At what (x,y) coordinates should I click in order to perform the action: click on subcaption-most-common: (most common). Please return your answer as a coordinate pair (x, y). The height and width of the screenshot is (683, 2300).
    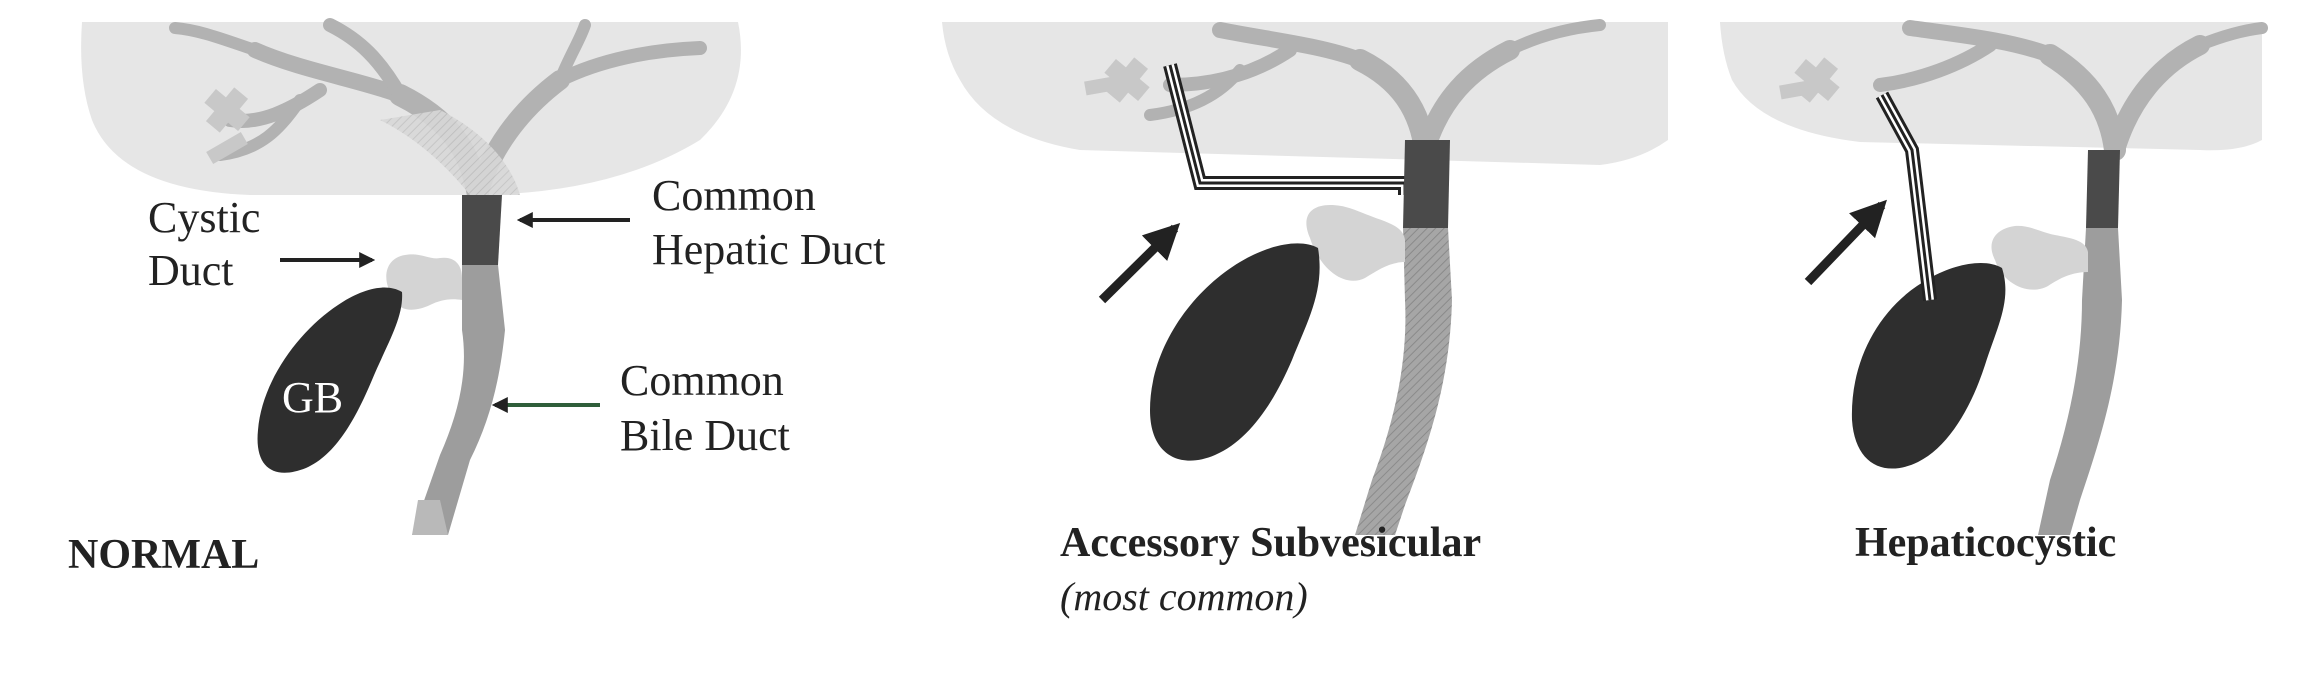
    Looking at the image, I should click on (1184, 596).